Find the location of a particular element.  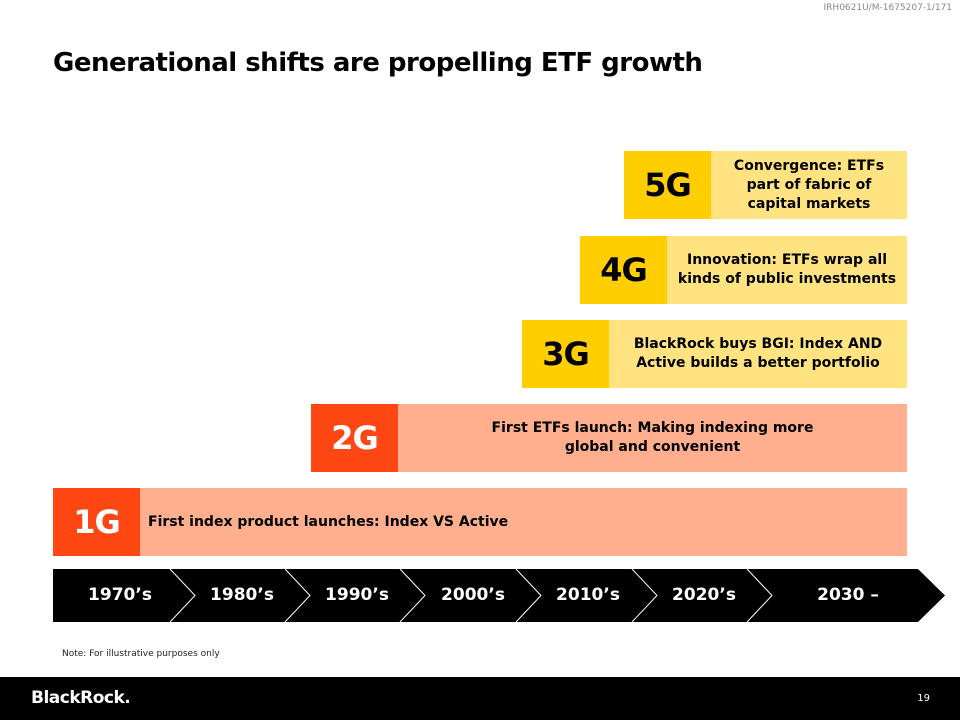

generation-tag: 5G is located at coordinates (667, 185).